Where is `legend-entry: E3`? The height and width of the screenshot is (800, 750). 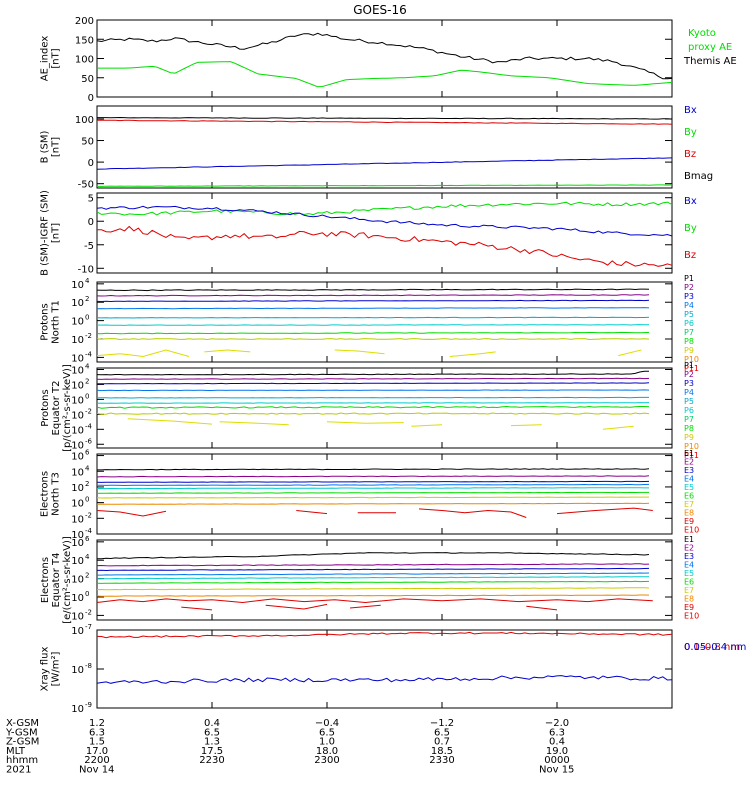
legend-entry: E3 is located at coordinates (689, 556).